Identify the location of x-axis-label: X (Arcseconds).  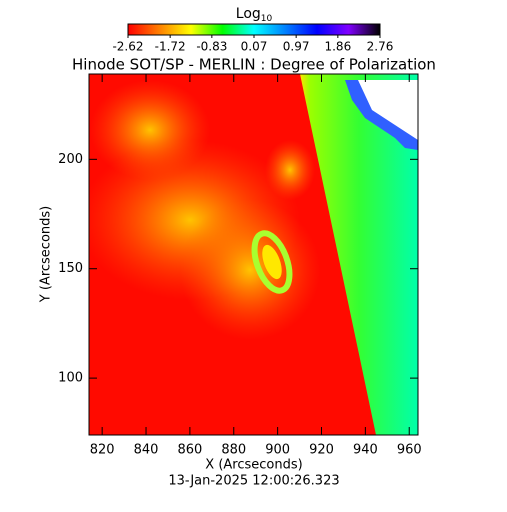
(253, 465).